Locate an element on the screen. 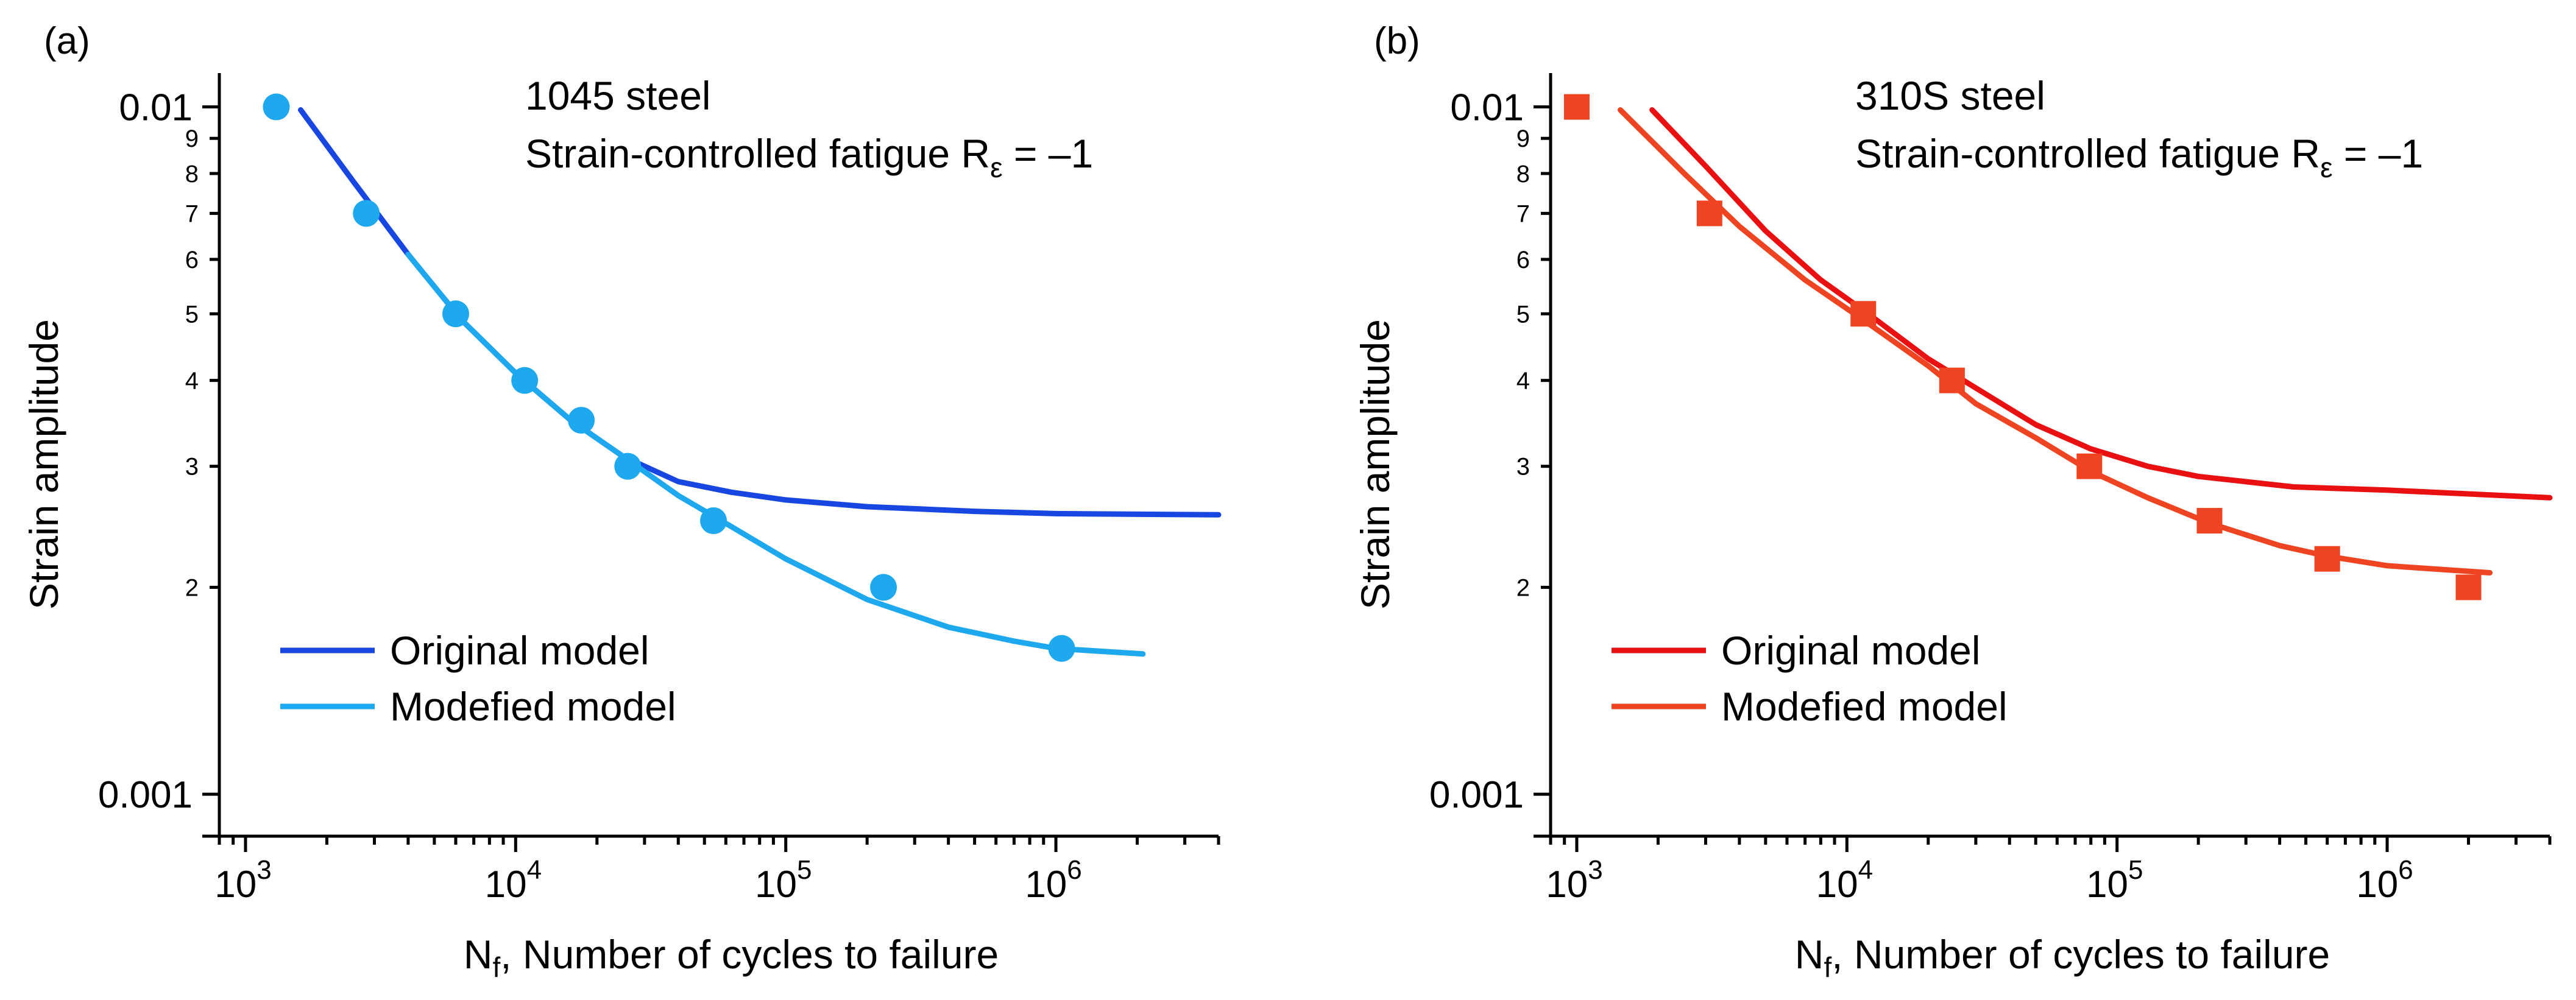 This screenshot has width=2576, height=1000. chart-title: 310S steel is located at coordinates (1950, 95).